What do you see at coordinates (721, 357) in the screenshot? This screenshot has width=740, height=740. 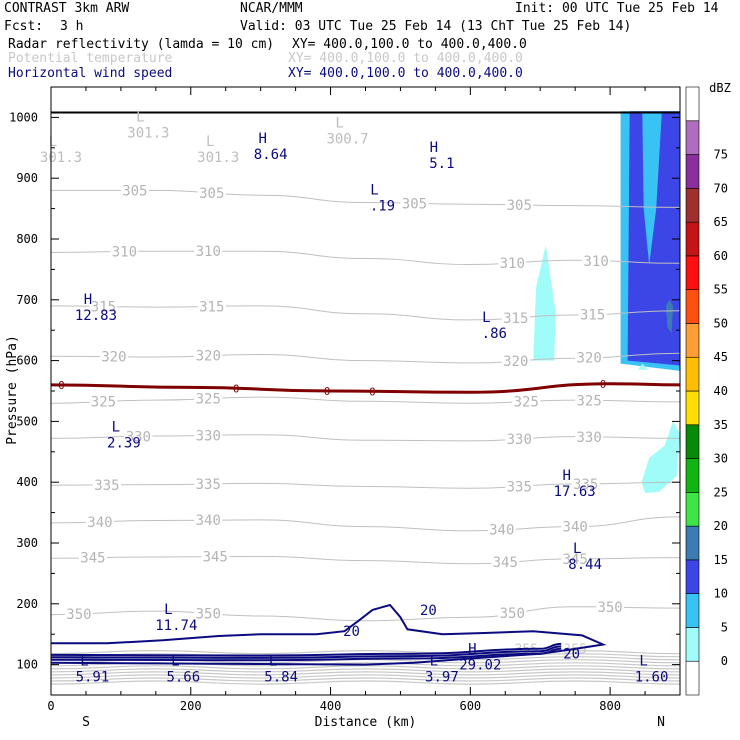 I see `colorbar-label: 45` at bounding box center [721, 357].